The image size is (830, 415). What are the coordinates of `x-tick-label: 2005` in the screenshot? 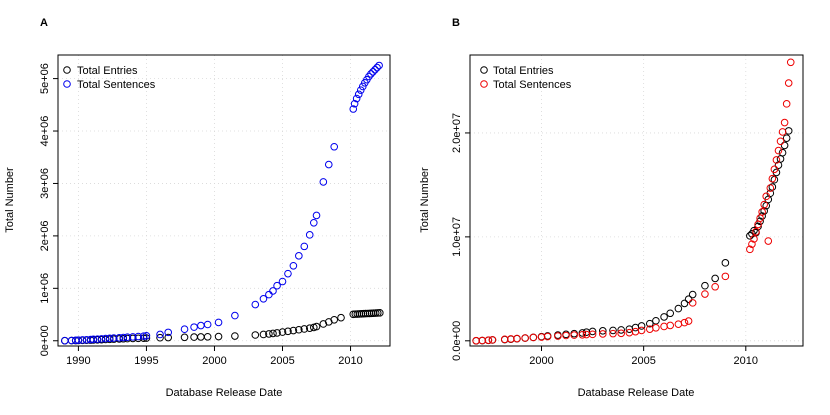 It's located at (643, 361).